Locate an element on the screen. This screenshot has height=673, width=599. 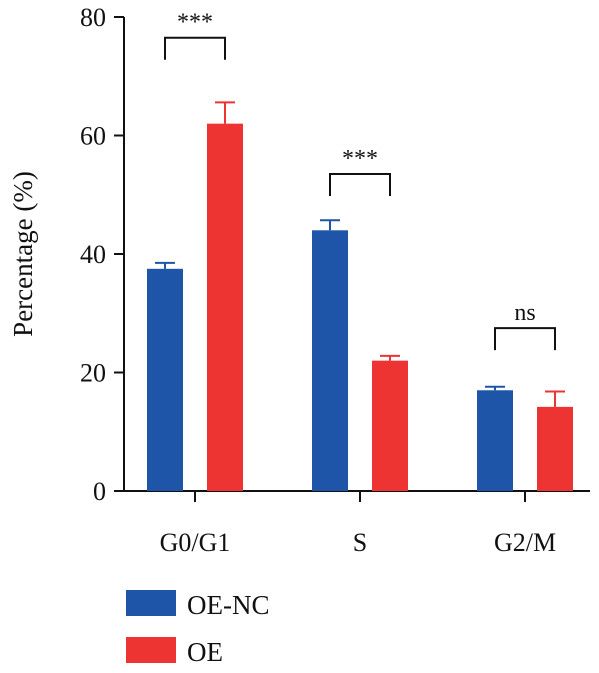
y-tick-label: 80 is located at coordinates (93, 17).